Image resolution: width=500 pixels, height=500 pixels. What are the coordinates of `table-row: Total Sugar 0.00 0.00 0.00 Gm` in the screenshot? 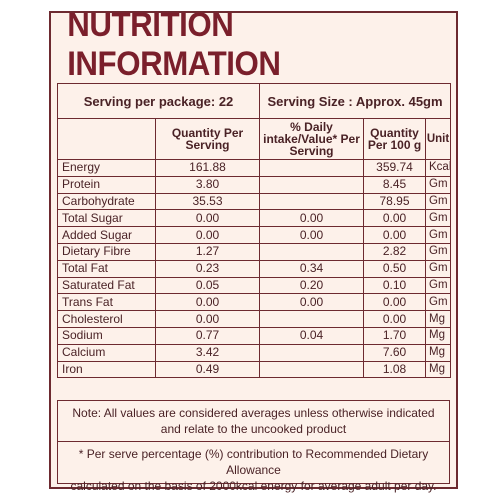 It's located at (254, 218).